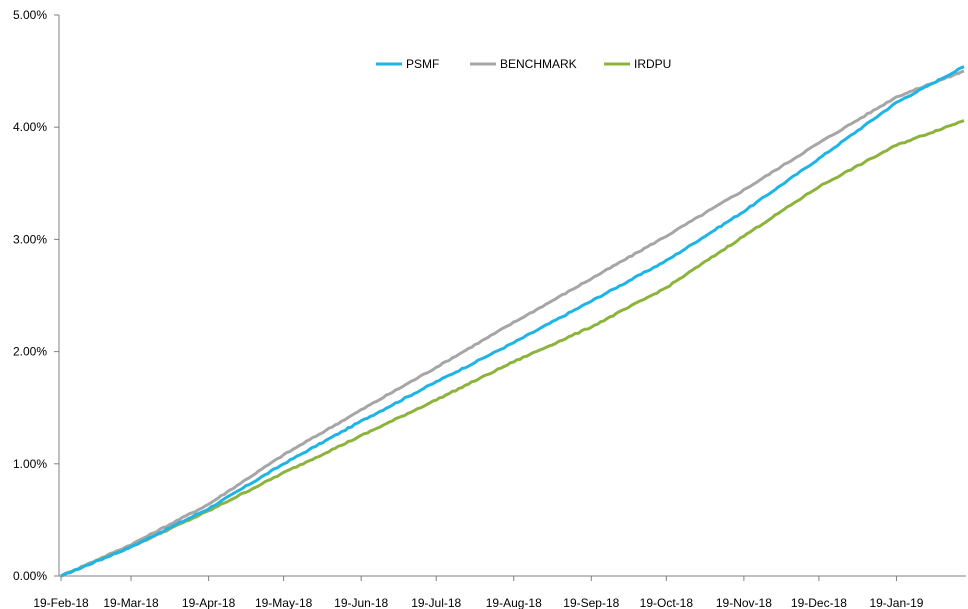 The height and width of the screenshot is (609, 968). Describe the element at coordinates (30, 352) in the screenshot. I see `y-tick-label: 2.00%` at that location.